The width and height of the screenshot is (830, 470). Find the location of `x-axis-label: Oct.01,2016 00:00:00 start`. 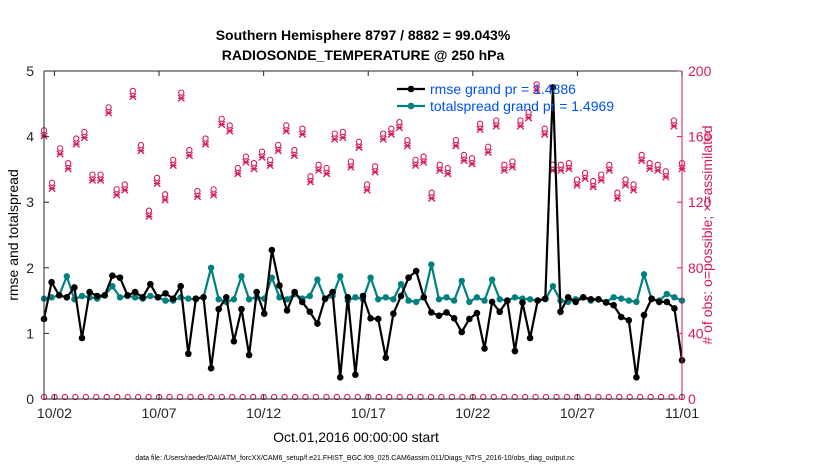

x-axis-label: Oct.01,2016 00:00:00 start is located at coordinates (356, 437).